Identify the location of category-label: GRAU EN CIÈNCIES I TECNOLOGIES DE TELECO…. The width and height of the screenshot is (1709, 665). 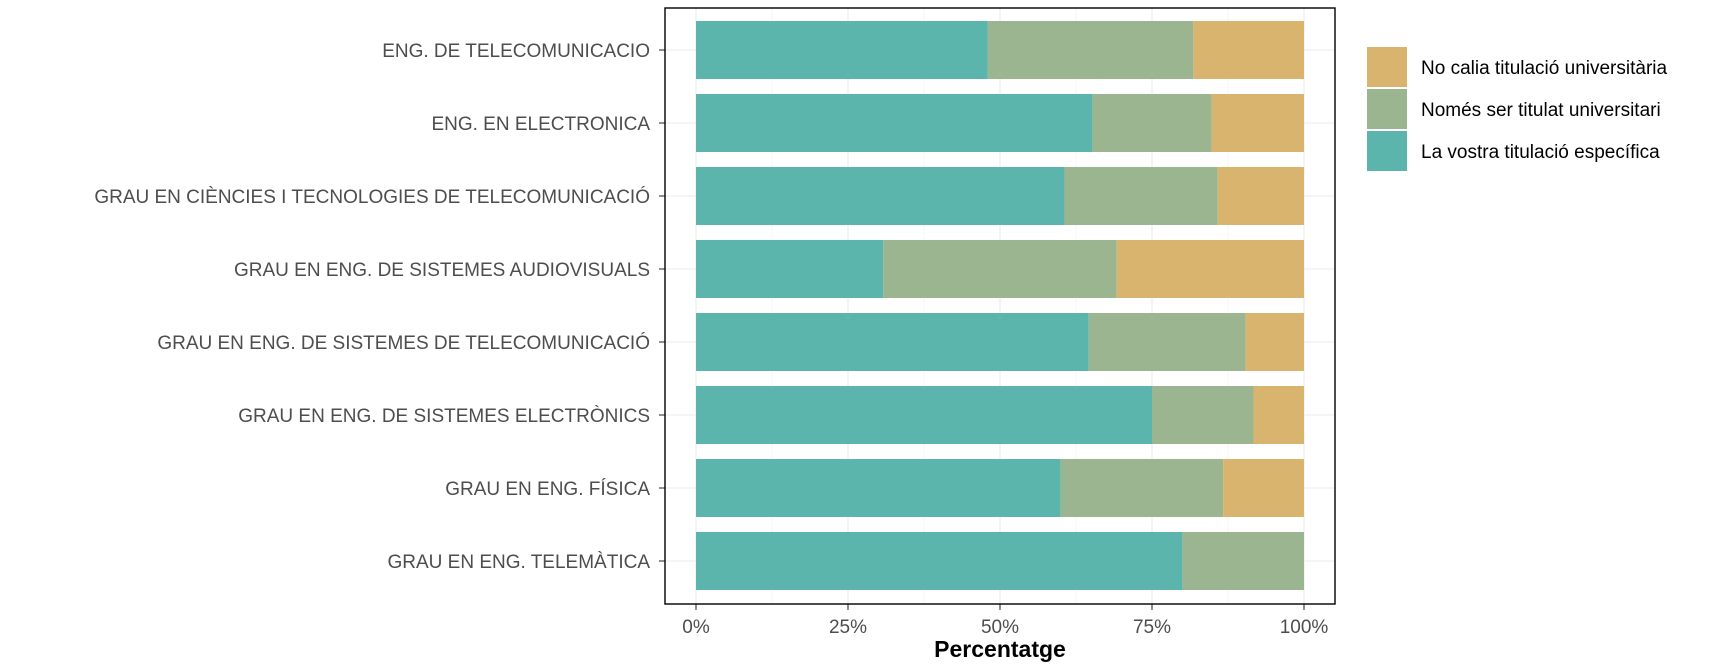
(372, 197).